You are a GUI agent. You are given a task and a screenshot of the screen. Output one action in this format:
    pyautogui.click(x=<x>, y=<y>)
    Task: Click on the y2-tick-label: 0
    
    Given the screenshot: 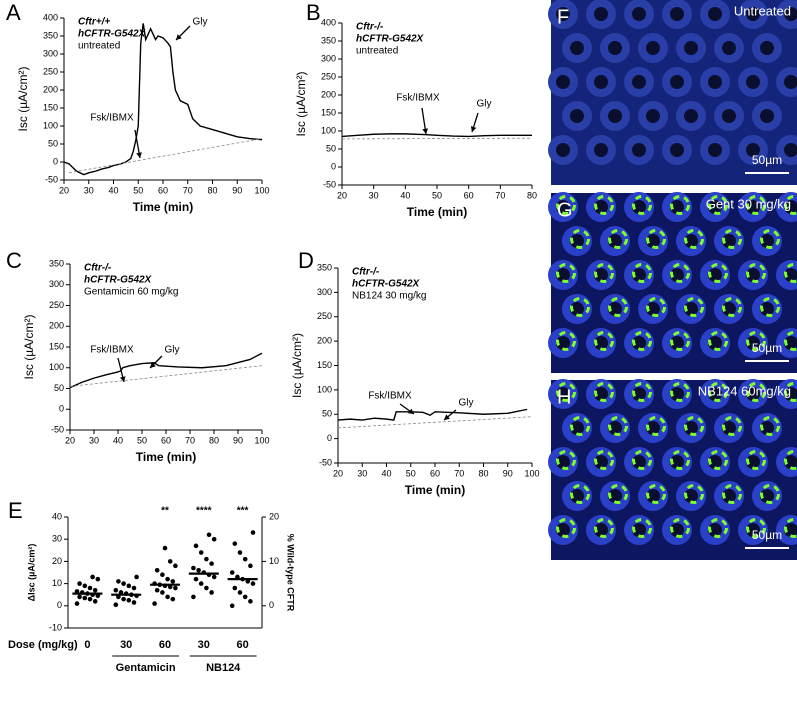 What is the action you would take?
    pyautogui.click(x=271, y=605)
    